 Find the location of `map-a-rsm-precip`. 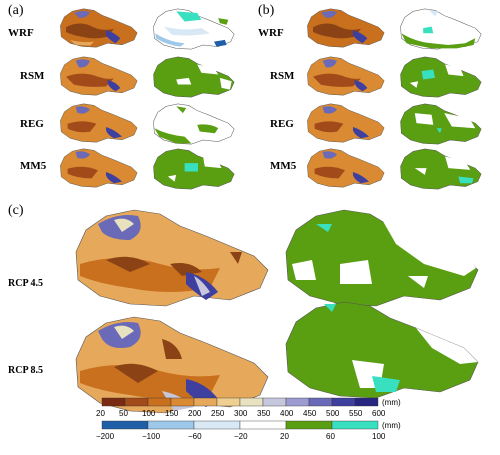

map-a-rsm-precip is located at coordinates (99, 76).